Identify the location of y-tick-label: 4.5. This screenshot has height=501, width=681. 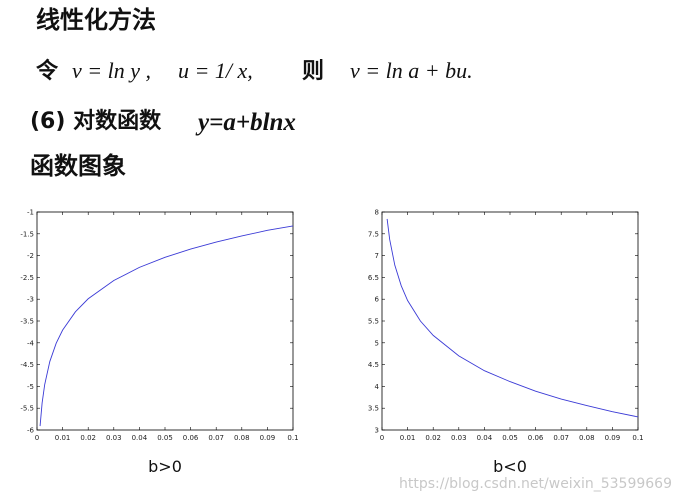
(373, 365).